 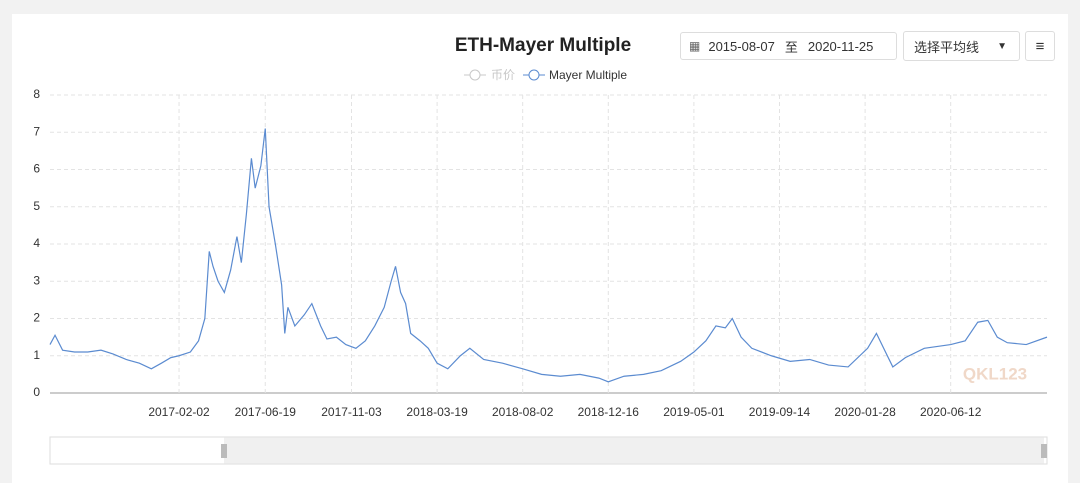 What do you see at coordinates (351, 412) in the screenshot?
I see `x-tick-label: 2017-11-03` at bounding box center [351, 412].